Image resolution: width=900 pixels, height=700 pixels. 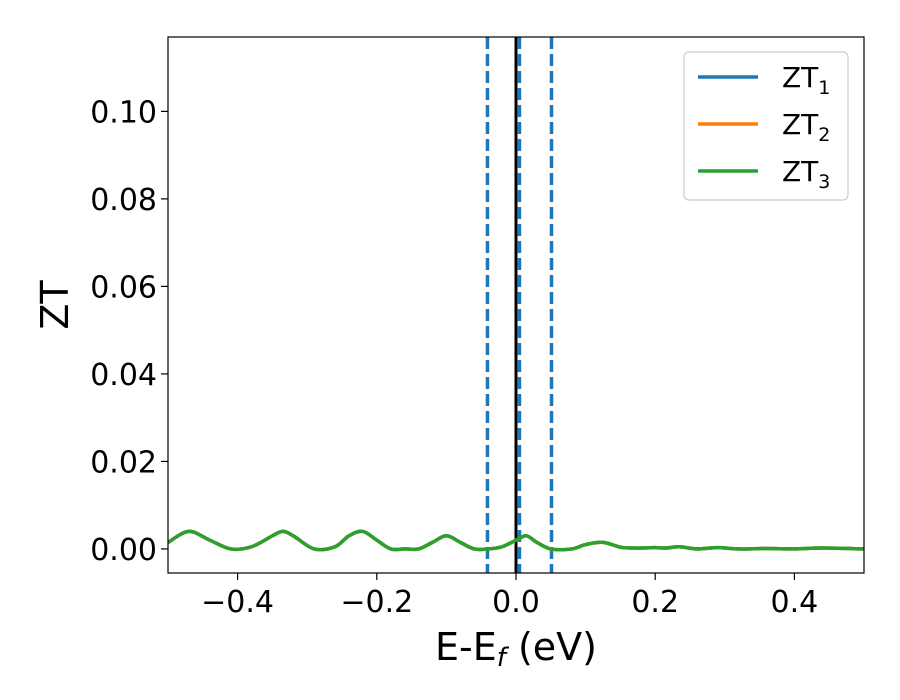 I want to click on series-lines, so click(x=516, y=540).